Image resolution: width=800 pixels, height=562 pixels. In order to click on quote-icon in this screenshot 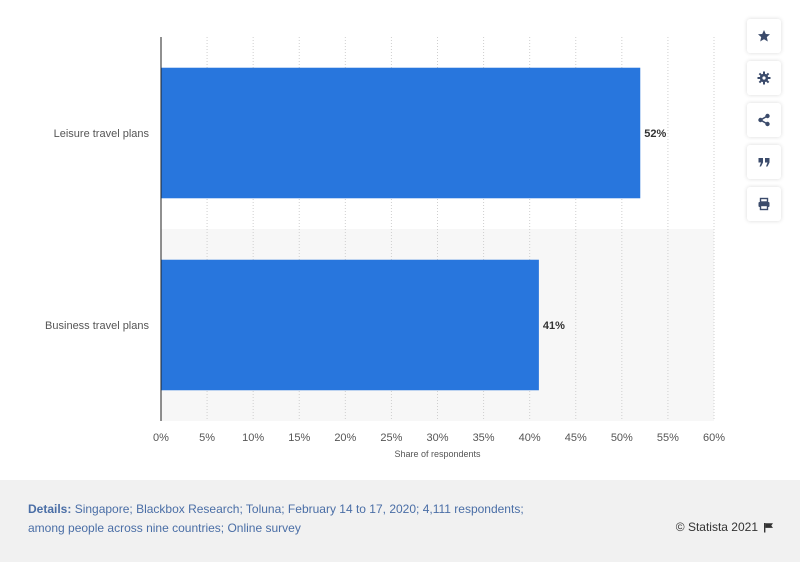, I will do `click(764, 162)`.